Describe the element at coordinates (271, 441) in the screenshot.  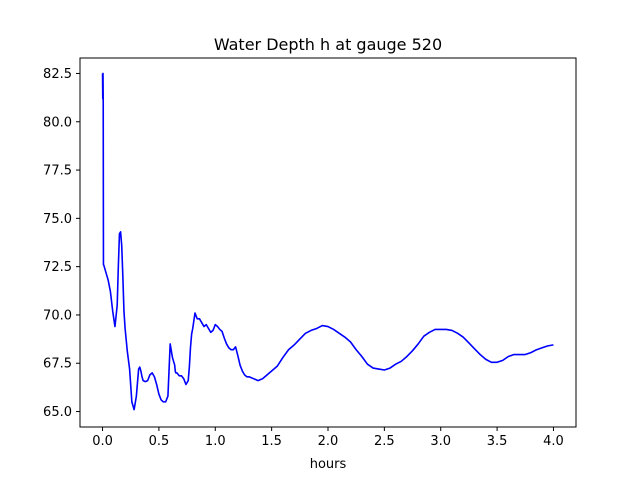
I see `x-tick-label: 1.5` at that location.